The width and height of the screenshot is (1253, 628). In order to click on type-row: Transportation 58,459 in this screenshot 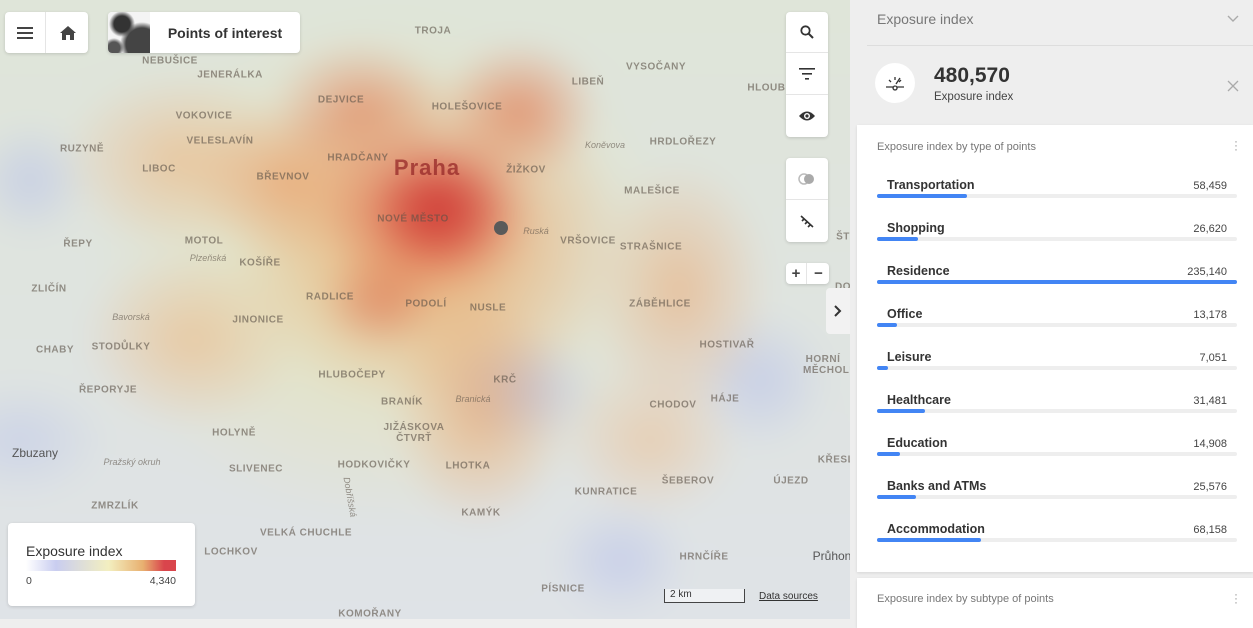, I will do `click(1057, 199)`.